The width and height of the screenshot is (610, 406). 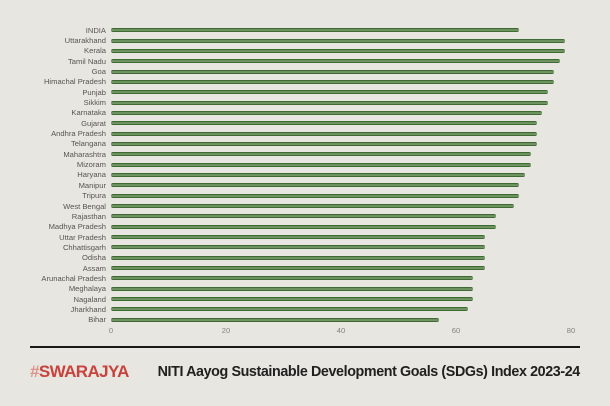 What do you see at coordinates (84, 371) in the screenshot?
I see `swarajya-logo-name: SWARAJYA` at bounding box center [84, 371].